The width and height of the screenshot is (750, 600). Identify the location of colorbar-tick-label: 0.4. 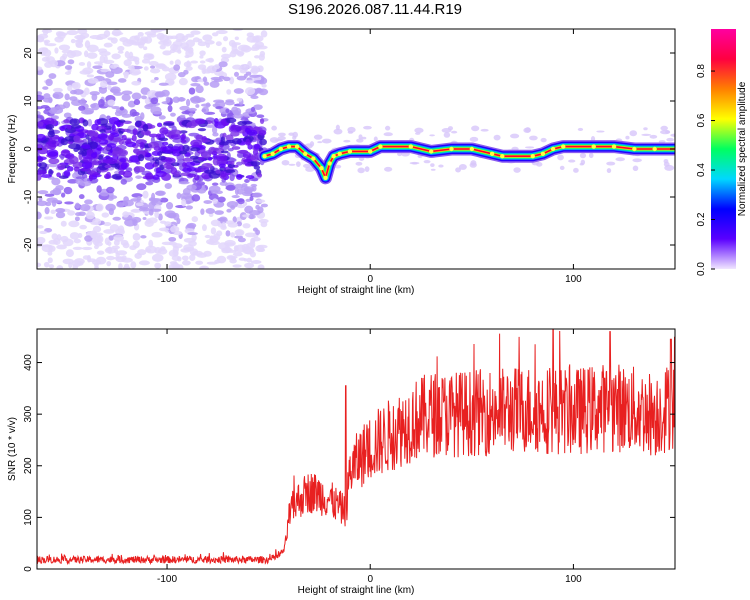
(701, 170).